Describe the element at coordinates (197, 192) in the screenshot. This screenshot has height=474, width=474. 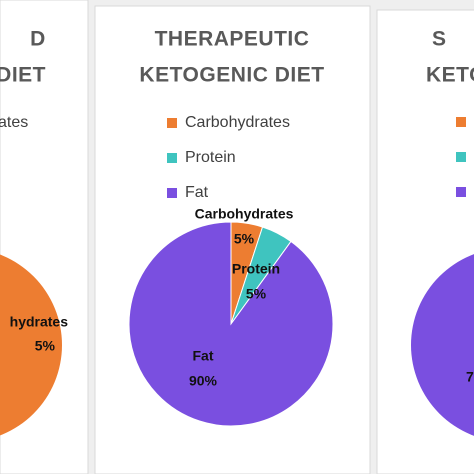
I see `legend-text: Fat` at that location.